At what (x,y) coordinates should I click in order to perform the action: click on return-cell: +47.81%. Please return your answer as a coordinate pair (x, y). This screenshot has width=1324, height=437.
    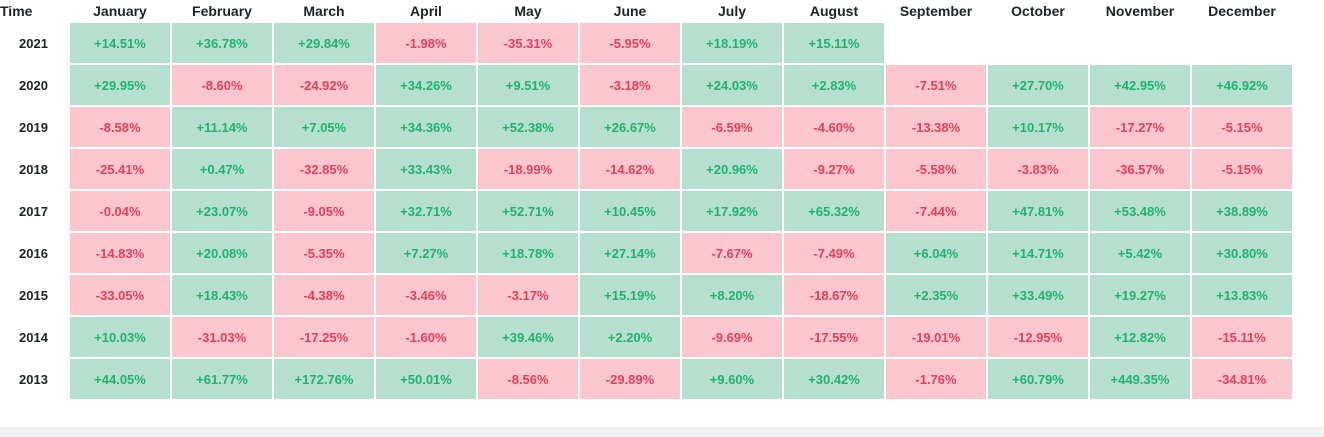
    Looking at the image, I should click on (1038, 211).